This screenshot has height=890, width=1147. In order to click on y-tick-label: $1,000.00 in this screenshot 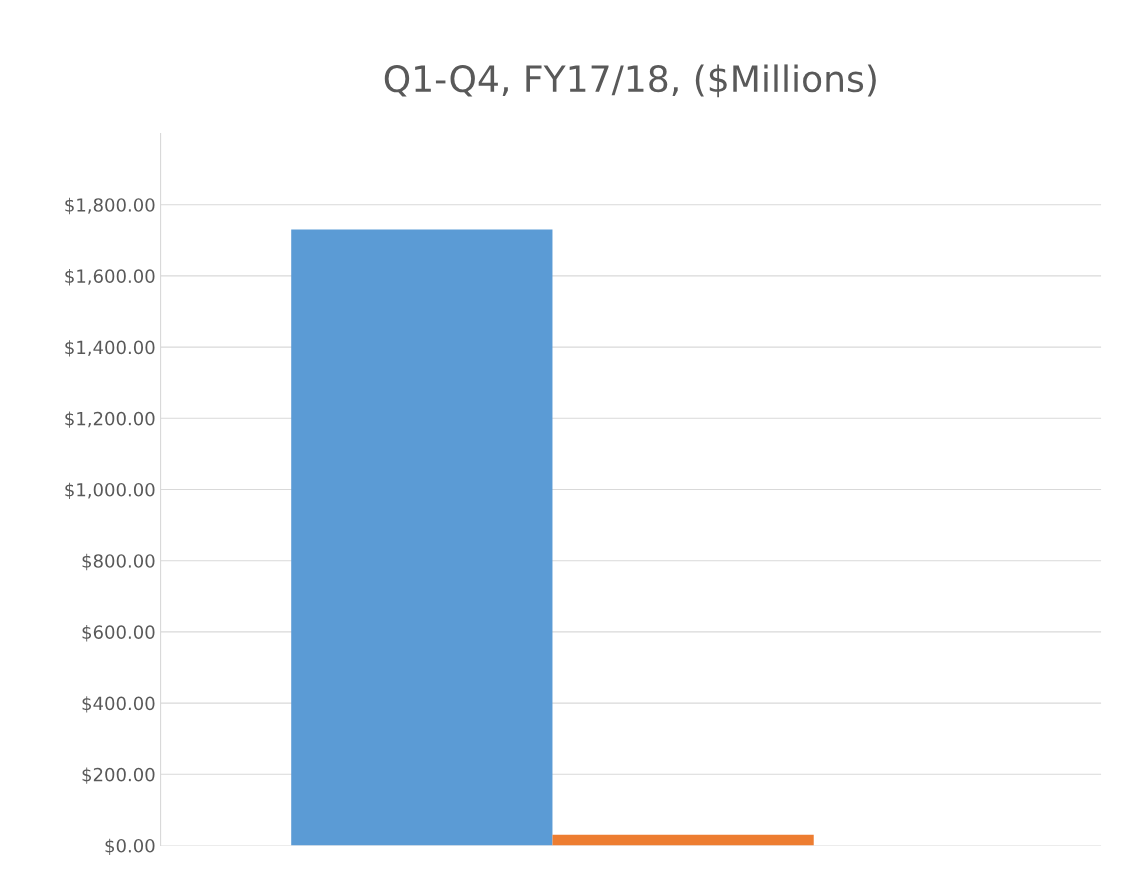, I will do `click(110, 491)`.